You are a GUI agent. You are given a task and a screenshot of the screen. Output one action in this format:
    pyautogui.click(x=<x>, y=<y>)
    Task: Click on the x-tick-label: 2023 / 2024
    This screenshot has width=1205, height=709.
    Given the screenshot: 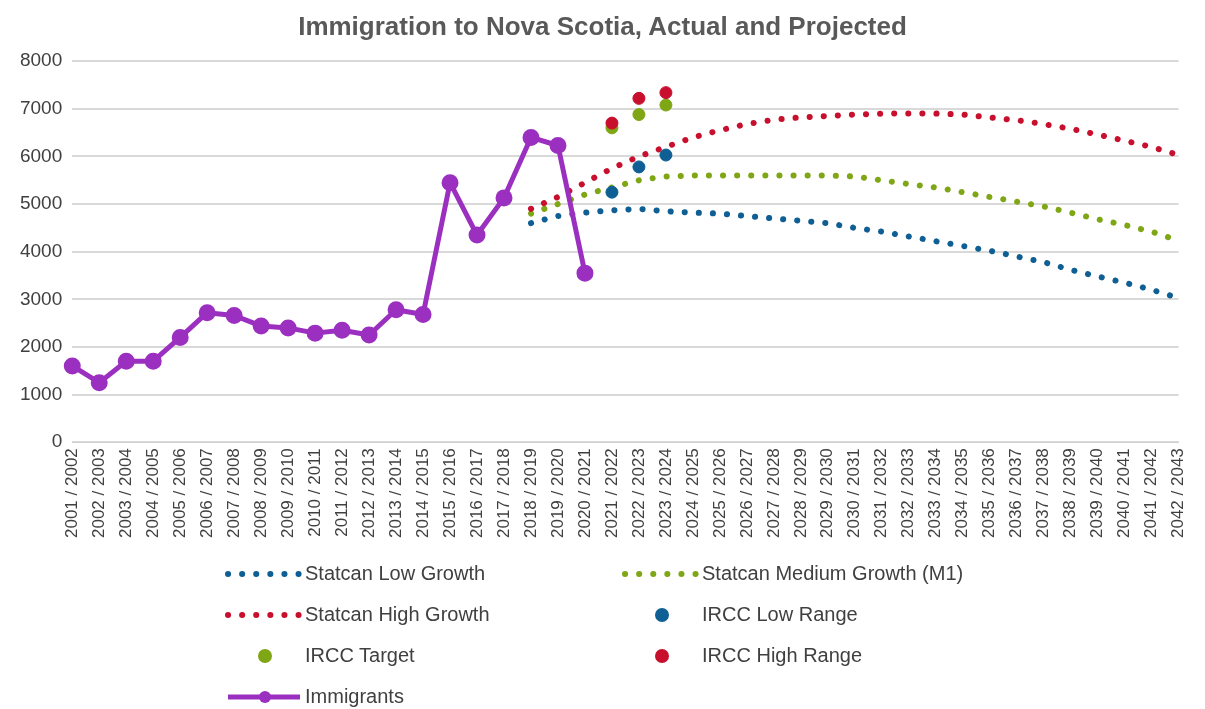 What is the action you would take?
    pyautogui.click(x=665, y=493)
    